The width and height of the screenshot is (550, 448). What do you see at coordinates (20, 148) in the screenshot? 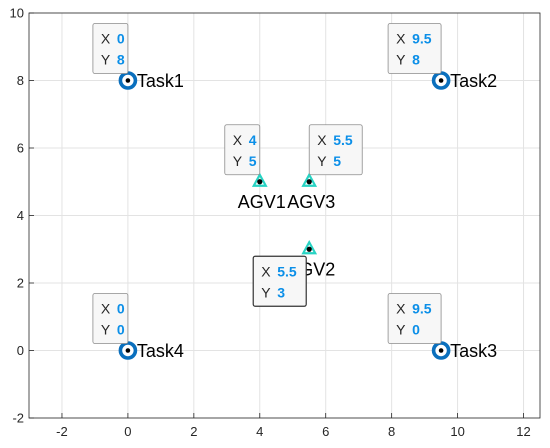
I see `y-tick-label: 6` at bounding box center [20, 148].